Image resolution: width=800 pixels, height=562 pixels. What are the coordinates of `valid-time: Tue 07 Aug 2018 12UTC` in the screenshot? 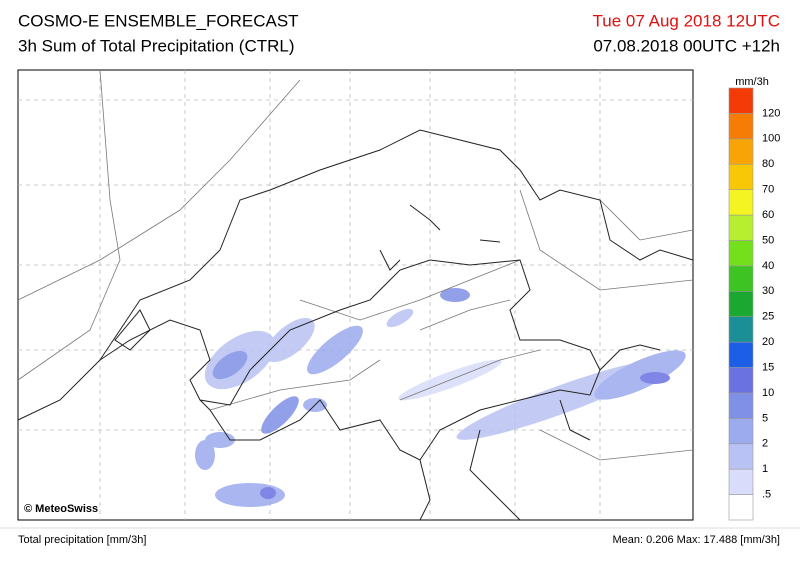 It's located at (686, 20).